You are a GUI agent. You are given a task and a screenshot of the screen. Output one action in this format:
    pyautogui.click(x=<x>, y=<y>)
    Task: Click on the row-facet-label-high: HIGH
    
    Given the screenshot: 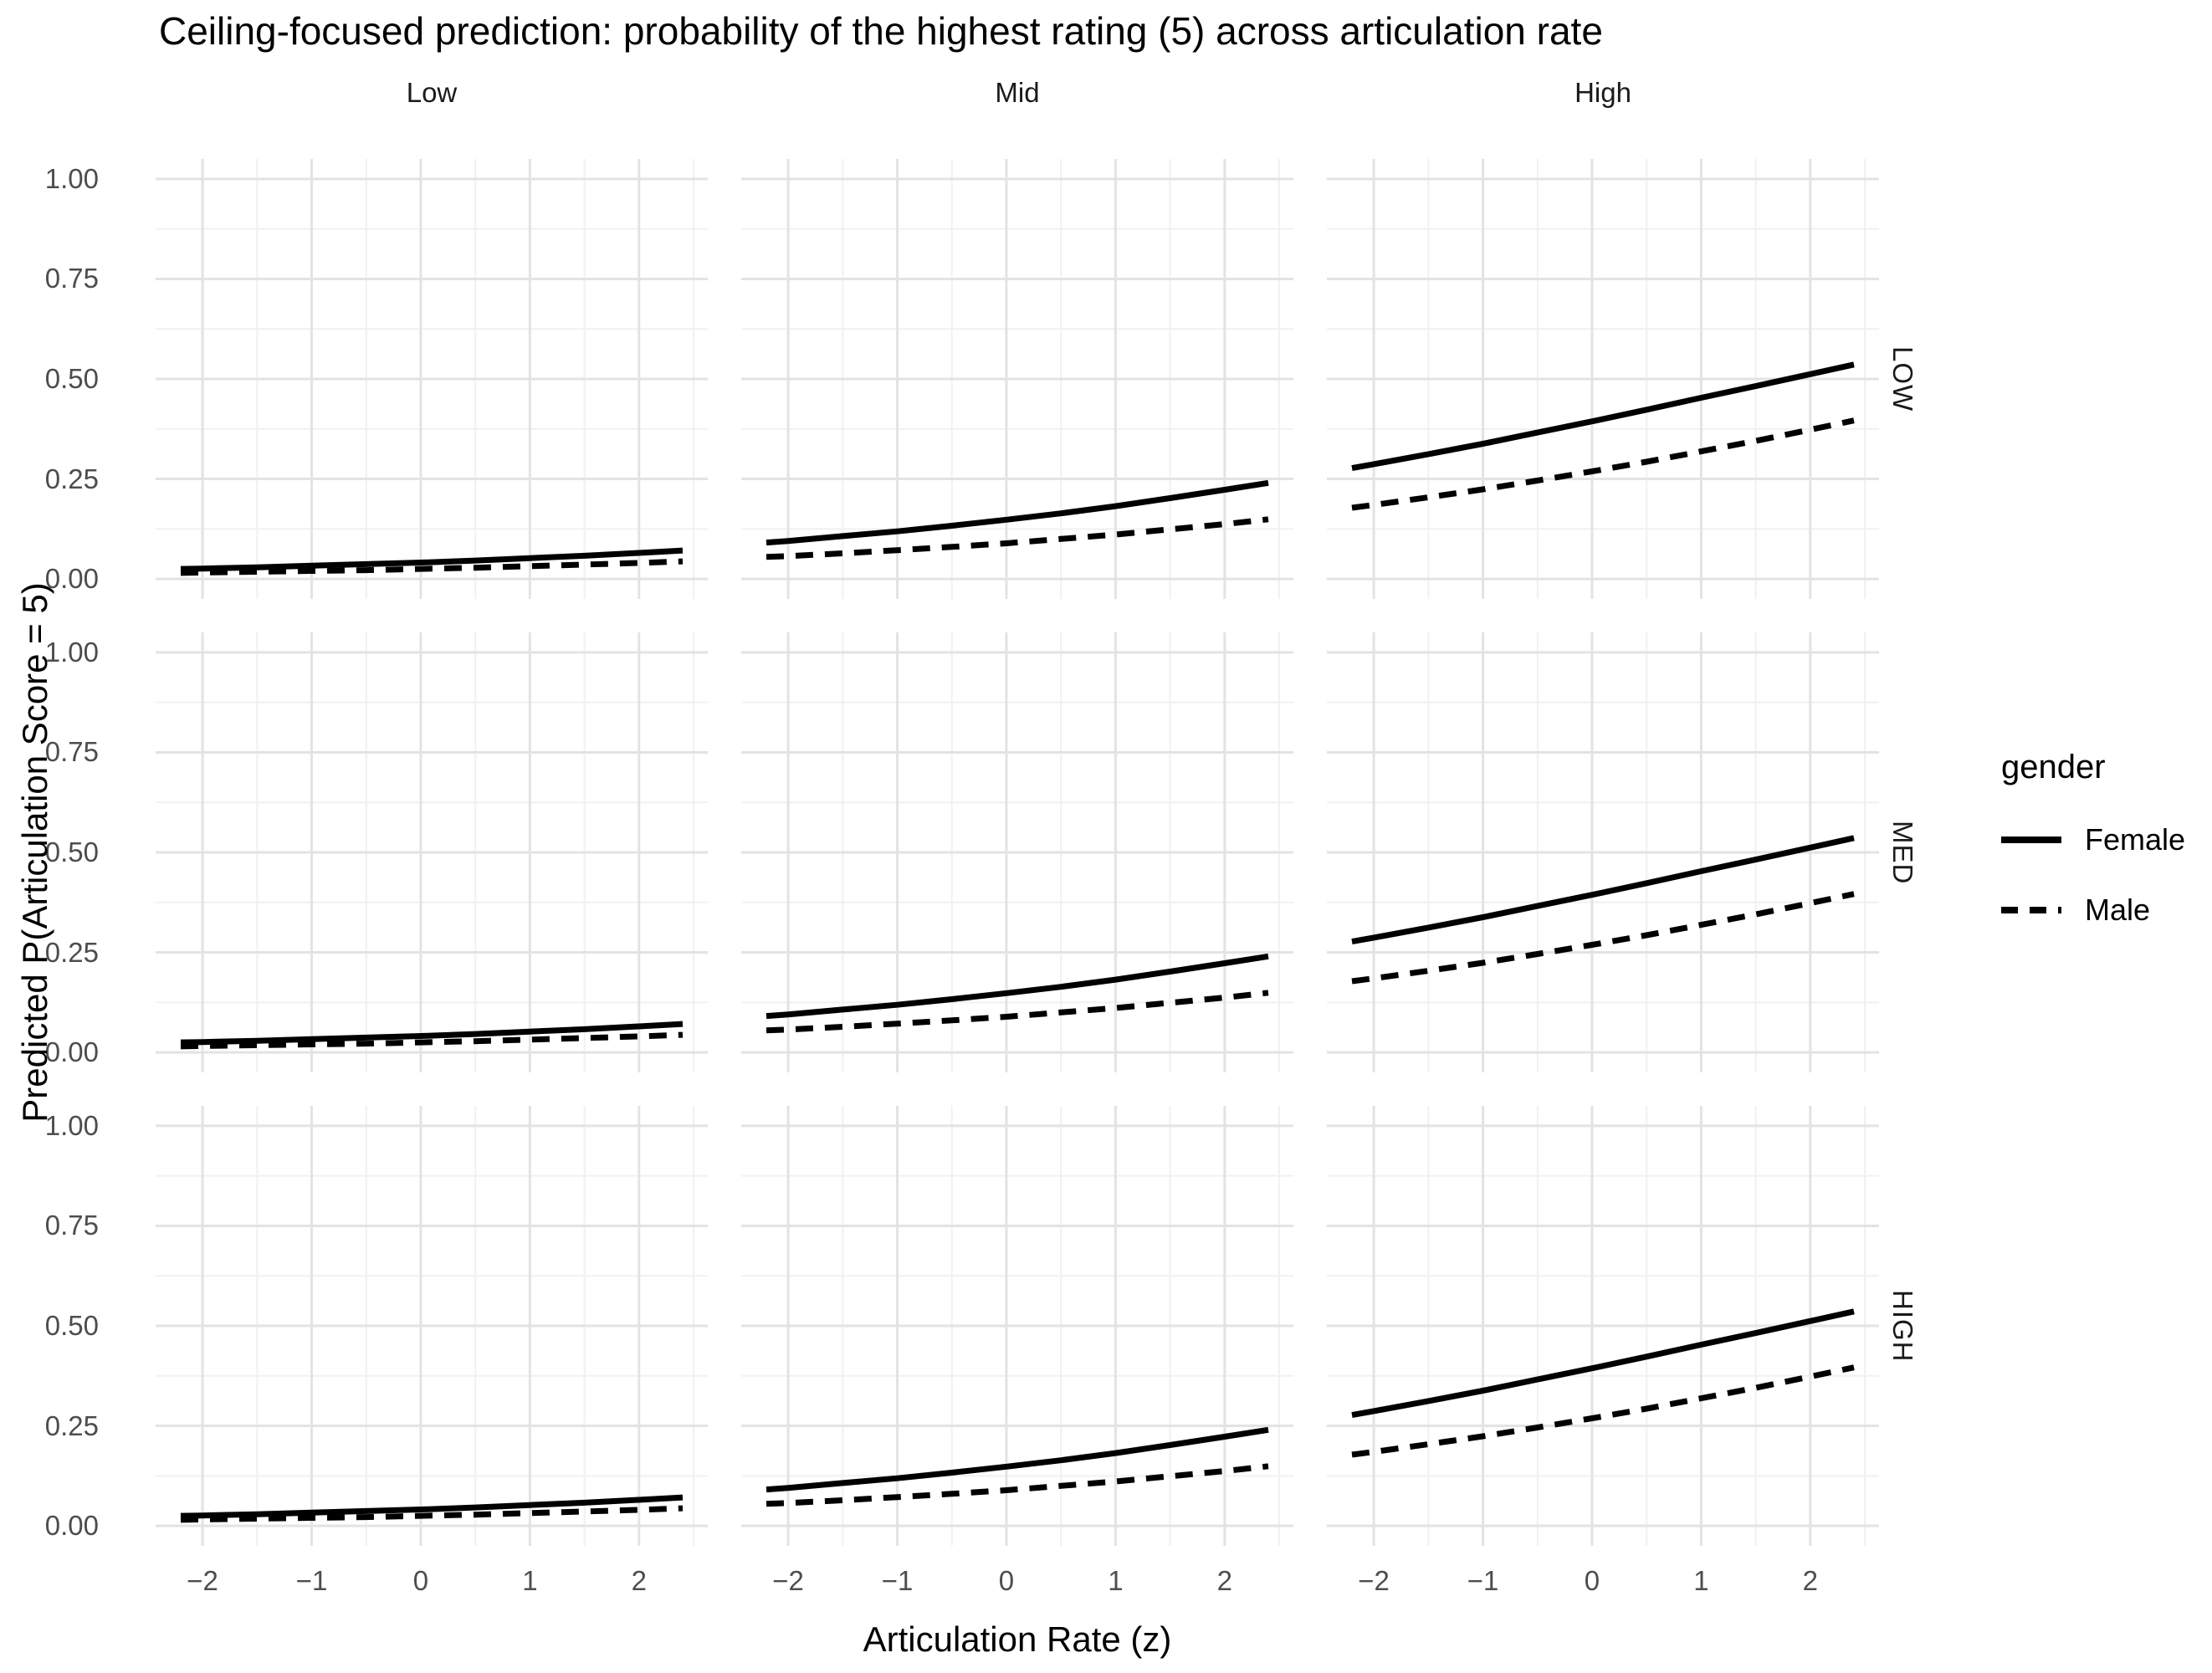 What is the action you would take?
    pyautogui.click(x=1902, y=1326)
    